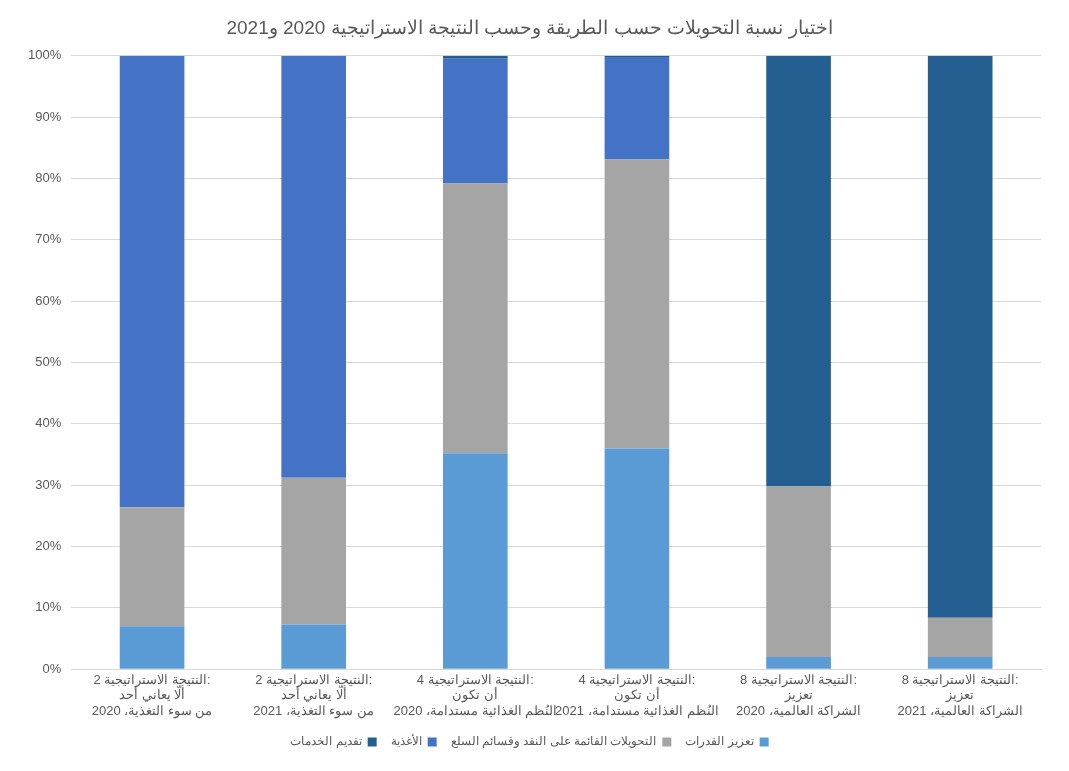  I want to click on y-tick-label: 80%, so click(48, 178).